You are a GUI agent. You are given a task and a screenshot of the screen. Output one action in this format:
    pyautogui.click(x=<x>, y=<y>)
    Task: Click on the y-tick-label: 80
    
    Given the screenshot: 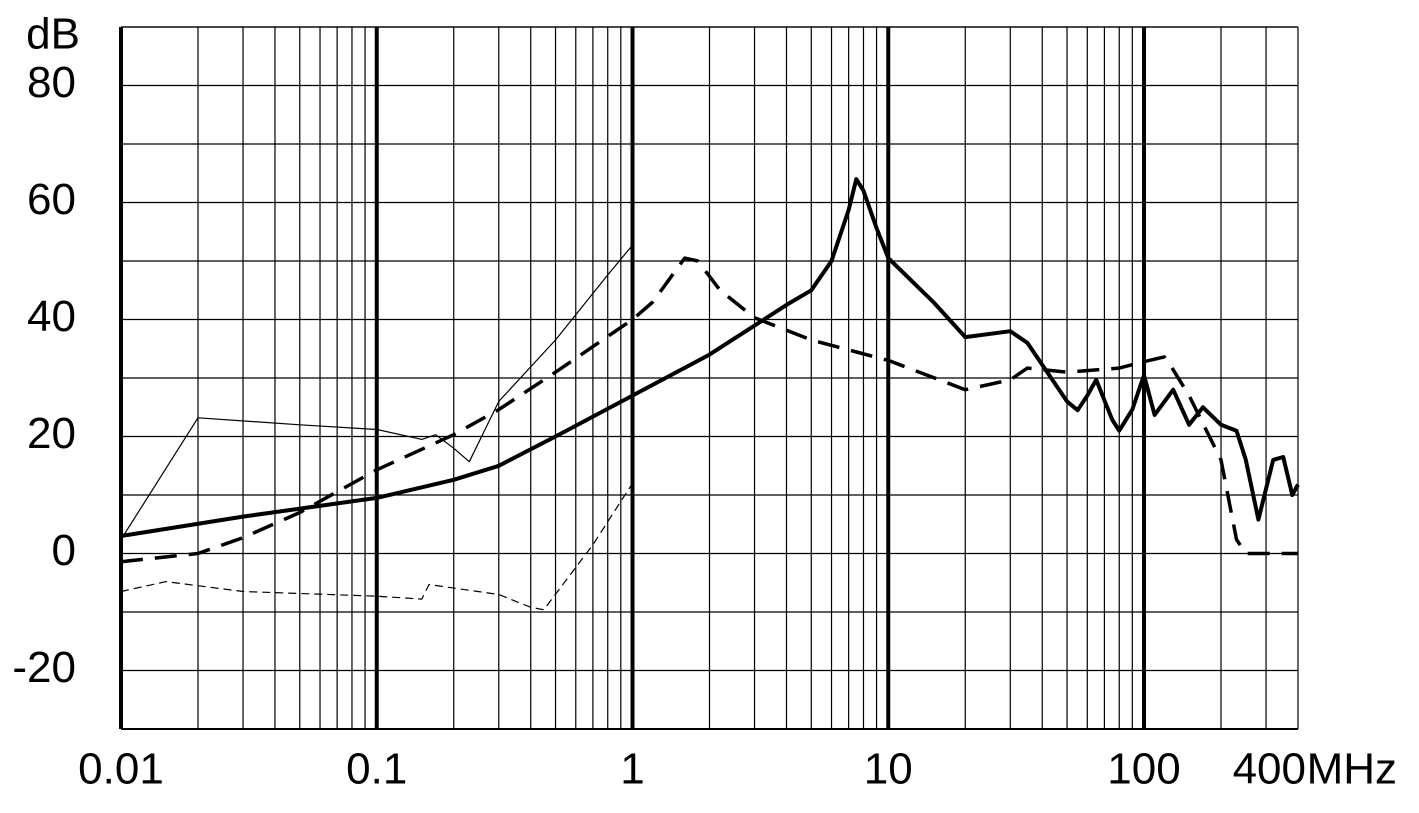 What is the action you would take?
    pyautogui.click(x=51, y=82)
    